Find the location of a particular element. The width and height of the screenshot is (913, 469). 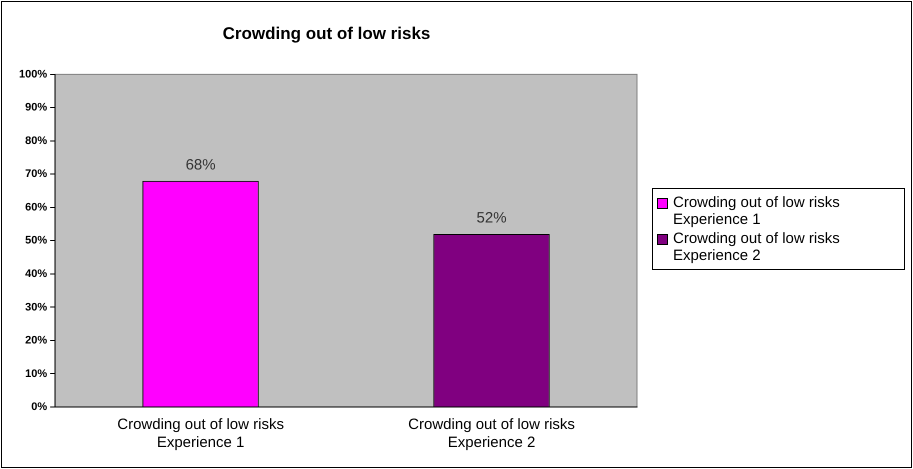

y-tick-label: 100% is located at coordinates (33, 74).